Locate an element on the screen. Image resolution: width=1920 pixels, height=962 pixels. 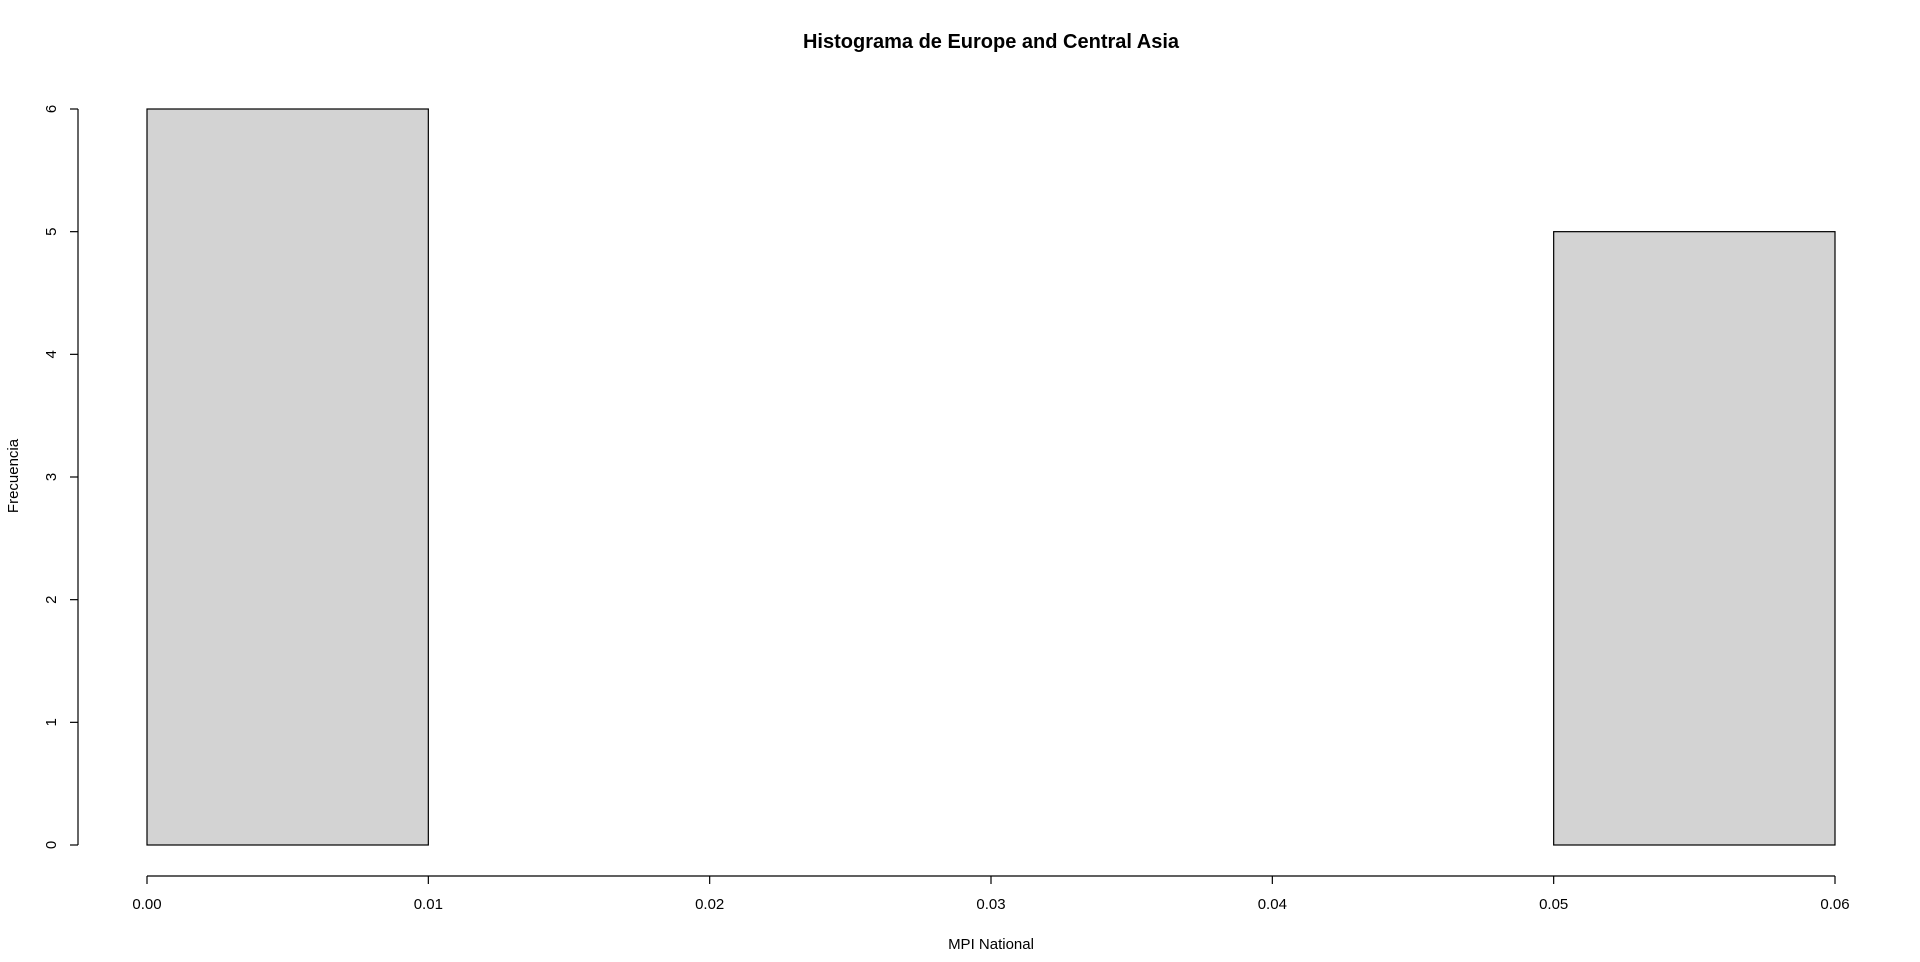
y-tick-label-0: 0 is located at coordinates (51, 845).